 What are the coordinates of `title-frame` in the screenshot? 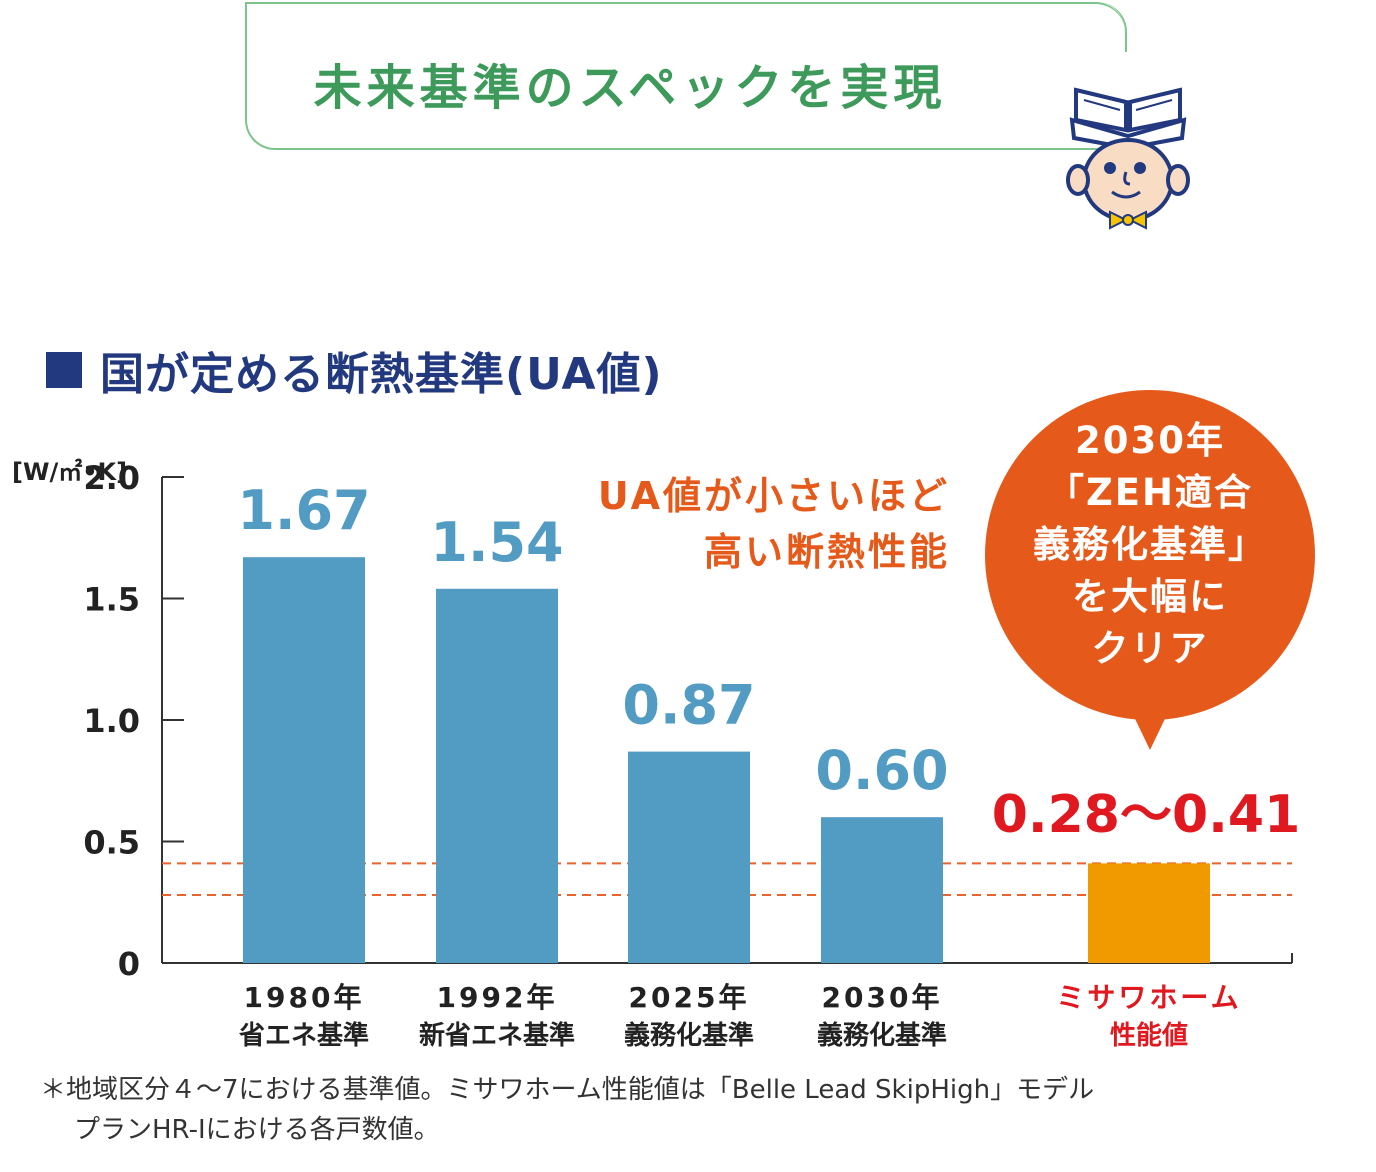 It's located at (686, 76).